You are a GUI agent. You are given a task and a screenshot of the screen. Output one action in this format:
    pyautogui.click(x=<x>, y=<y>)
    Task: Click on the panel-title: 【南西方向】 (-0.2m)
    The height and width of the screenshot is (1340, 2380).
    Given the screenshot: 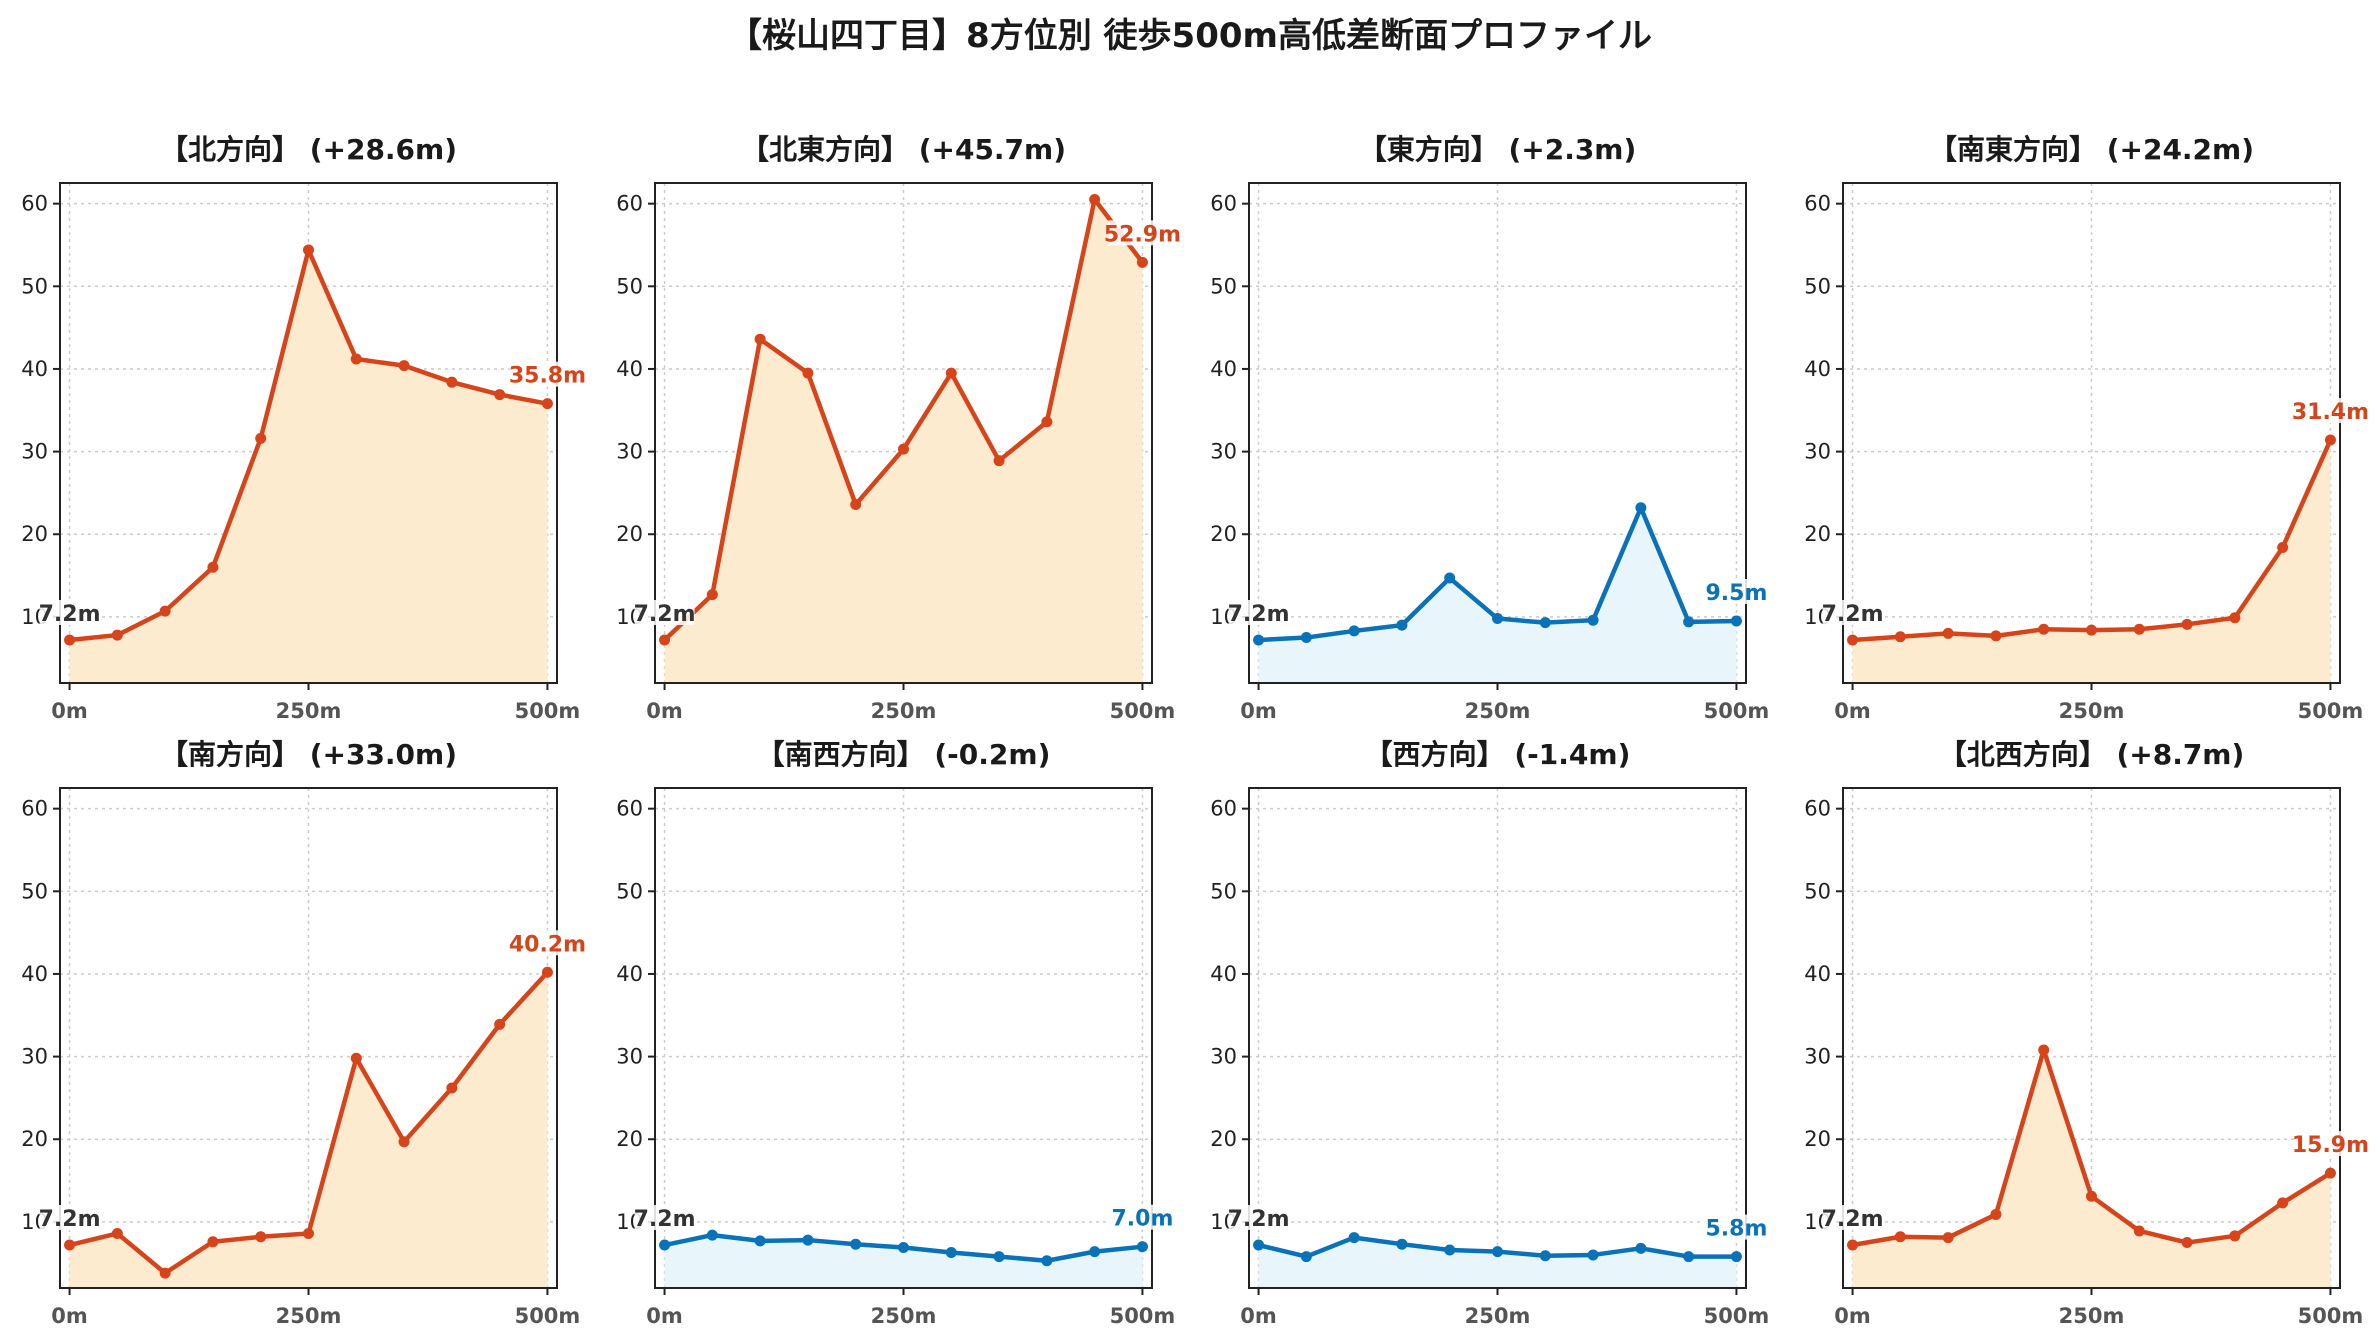 What is the action you would take?
    pyautogui.click(x=904, y=754)
    